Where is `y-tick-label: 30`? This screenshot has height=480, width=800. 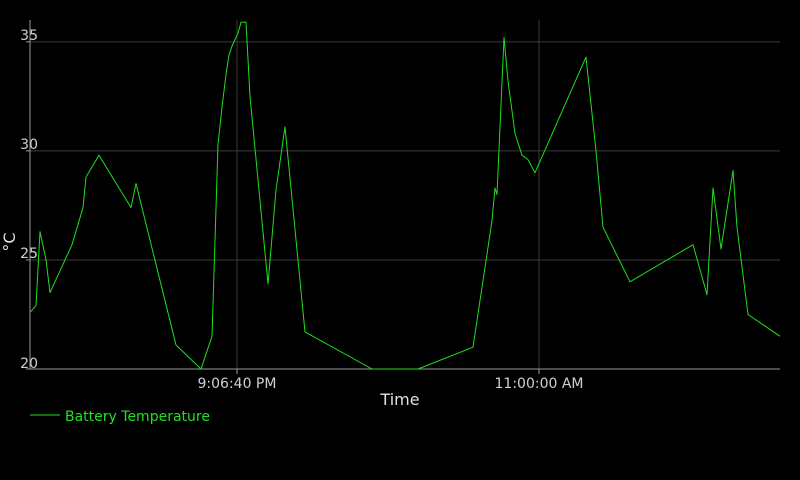 y-tick-label: 30 is located at coordinates (29, 145).